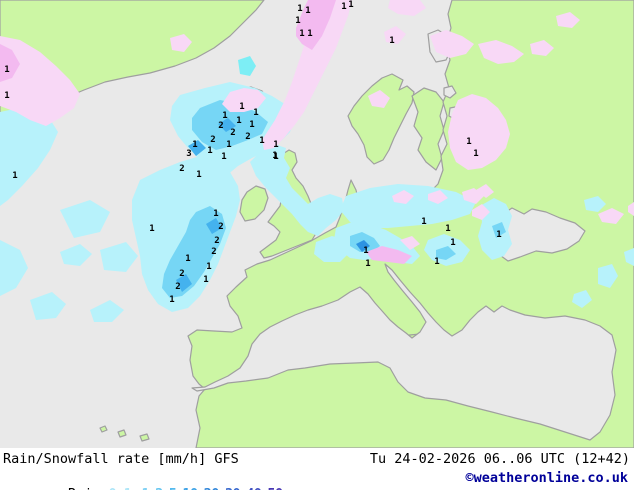  Describe the element at coordinates (145, 488) in the screenshot. I see `rain-legend-value: 1` at that location.